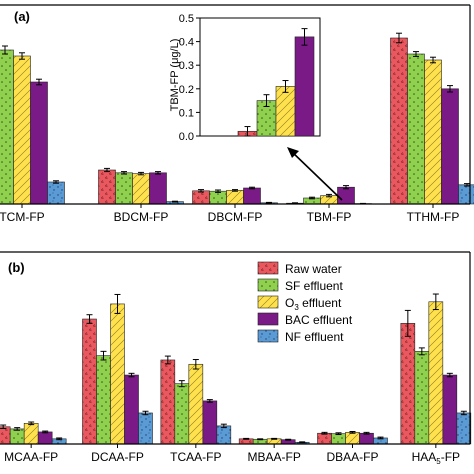 This screenshot has width=474, height=474. What do you see at coordinates (22, 217) in the screenshot?
I see `x-tick-label: TCM-FP` at bounding box center [22, 217].